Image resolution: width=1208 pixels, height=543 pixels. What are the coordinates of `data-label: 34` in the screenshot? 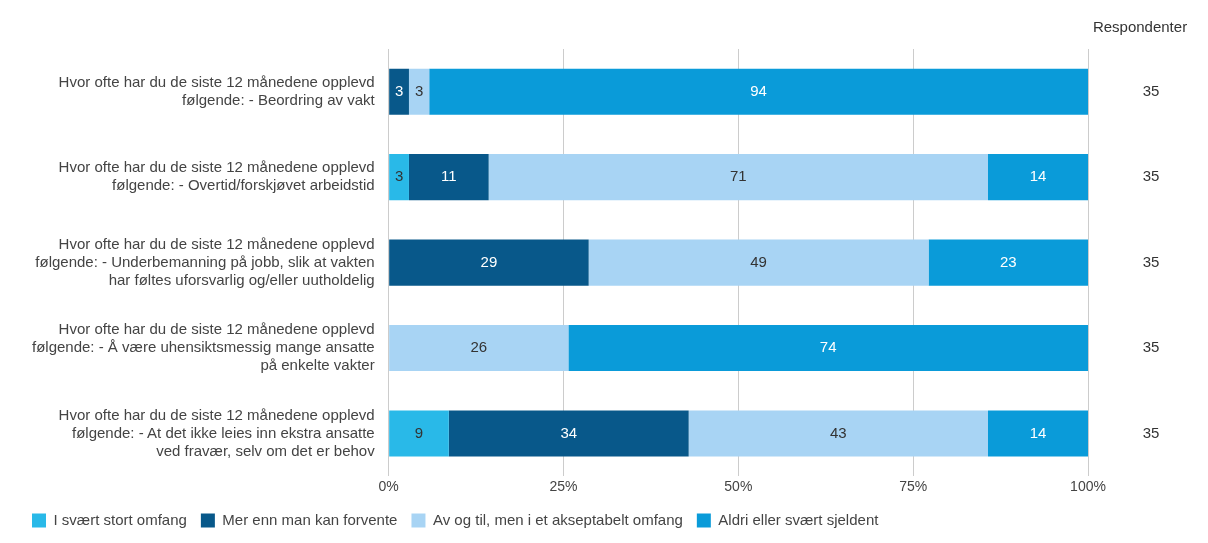 It's located at (569, 432).